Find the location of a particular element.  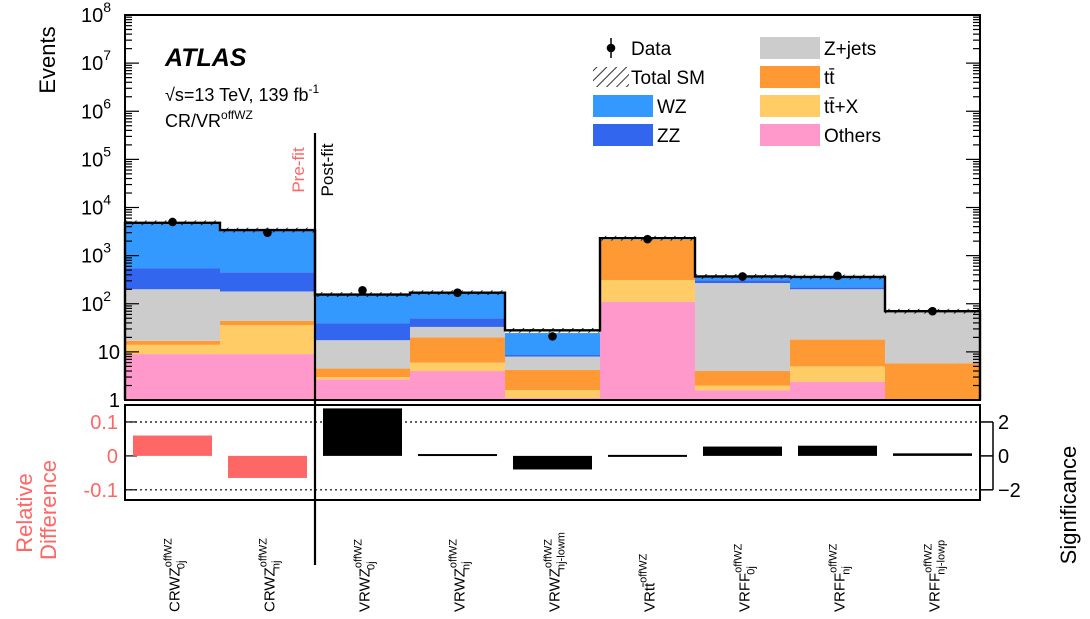

category-label: VRWZoffWZ0j is located at coordinates (365, 575).